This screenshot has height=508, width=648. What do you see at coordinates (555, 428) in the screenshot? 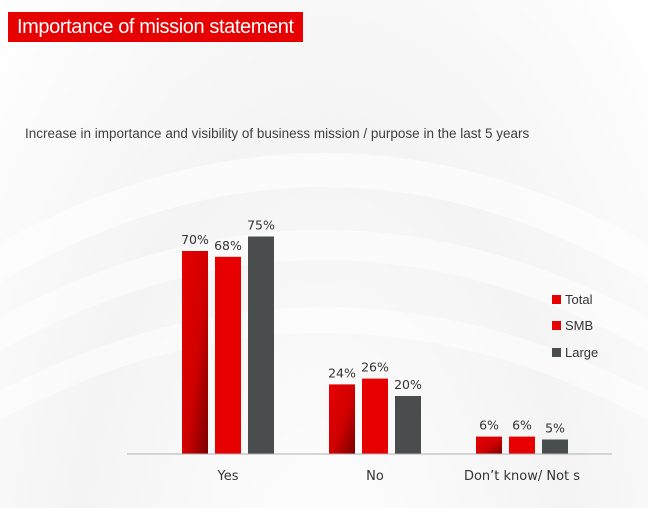
I see `data-label-large-2: 5%` at bounding box center [555, 428].